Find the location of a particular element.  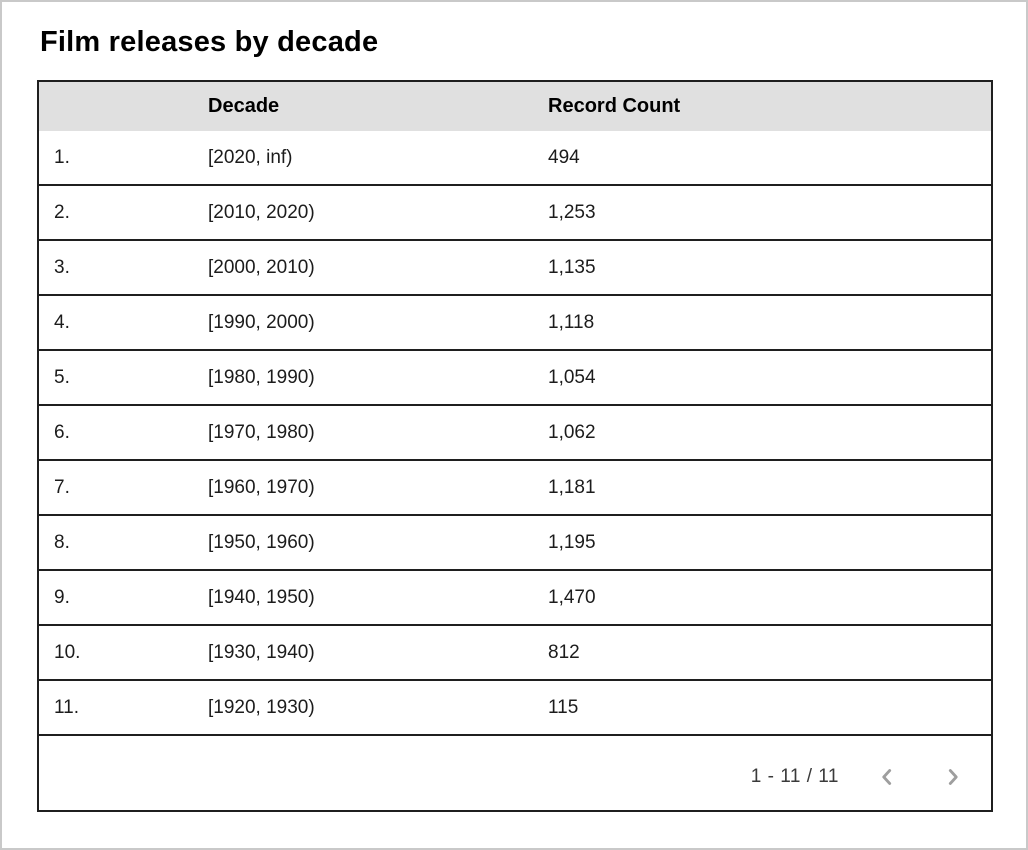

row-count-cell: 115 is located at coordinates (563, 707).